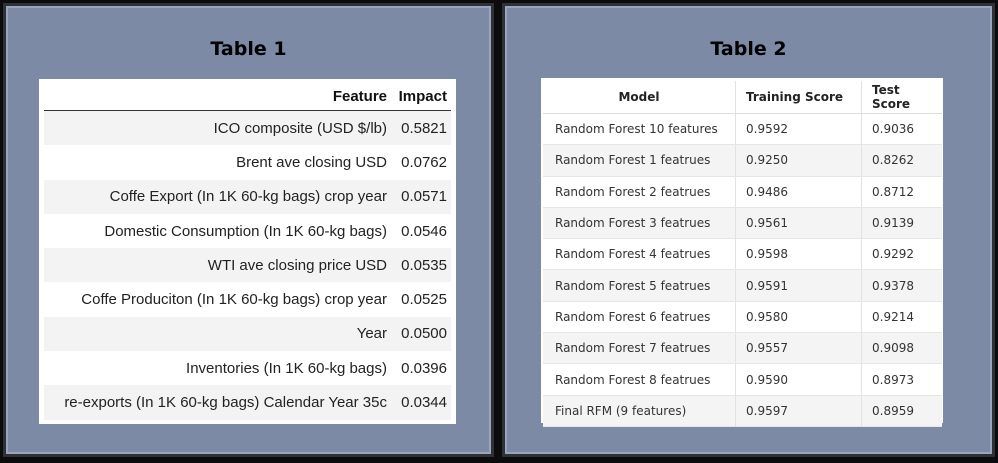 The image size is (998, 463). I want to click on impact-cell: 0.0396, so click(424, 368).